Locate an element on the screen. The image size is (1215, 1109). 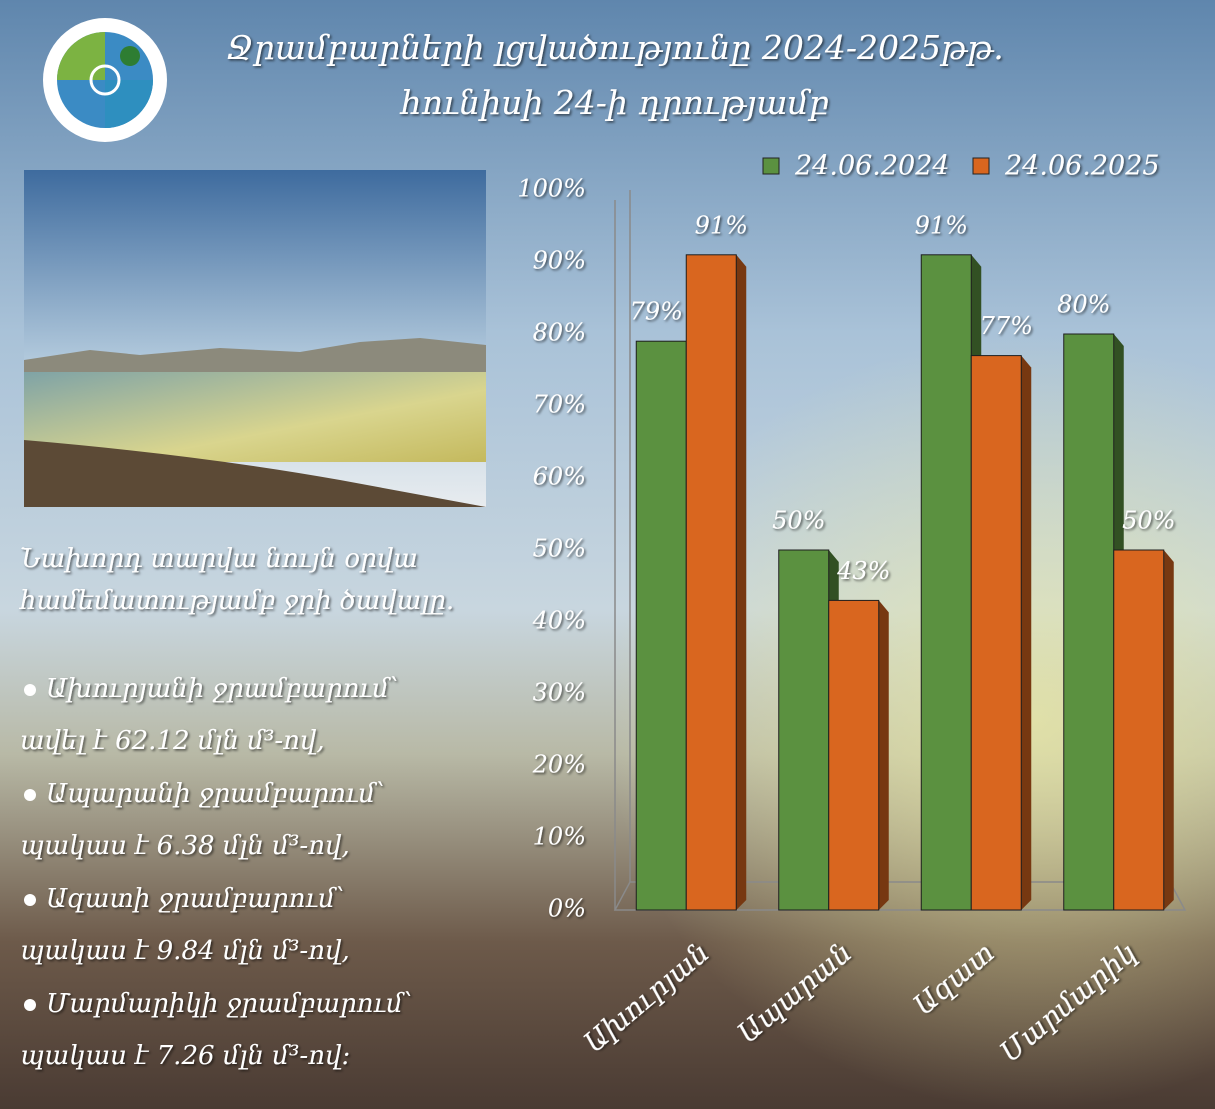
summary-line: Ազատի ջրամբարում՝ is located at coordinates (195, 899).